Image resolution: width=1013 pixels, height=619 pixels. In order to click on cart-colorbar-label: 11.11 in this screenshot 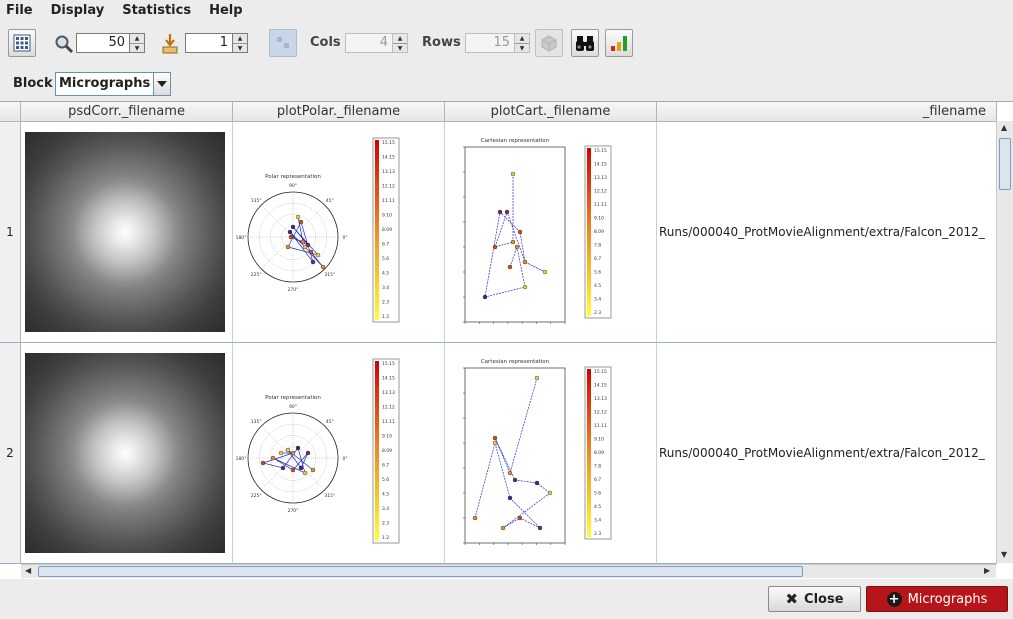, I will do `click(600, 205)`.